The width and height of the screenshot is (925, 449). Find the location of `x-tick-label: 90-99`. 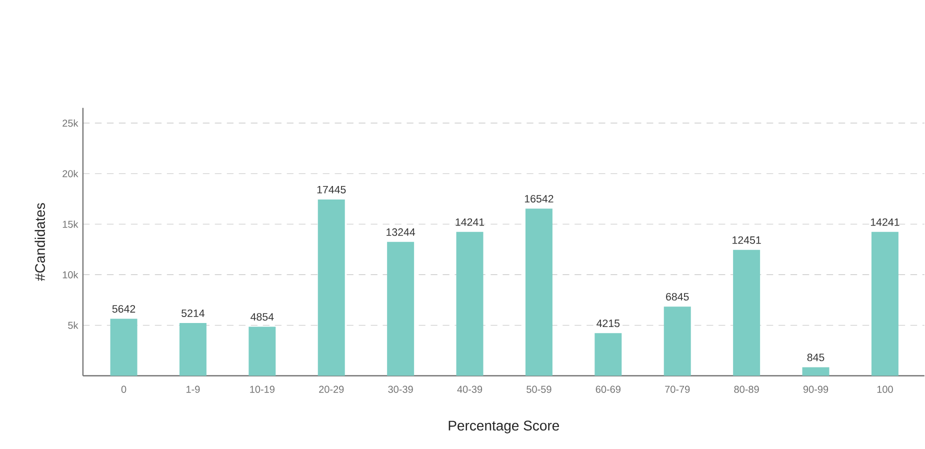

x-tick-label: 90-99 is located at coordinates (815, 390).